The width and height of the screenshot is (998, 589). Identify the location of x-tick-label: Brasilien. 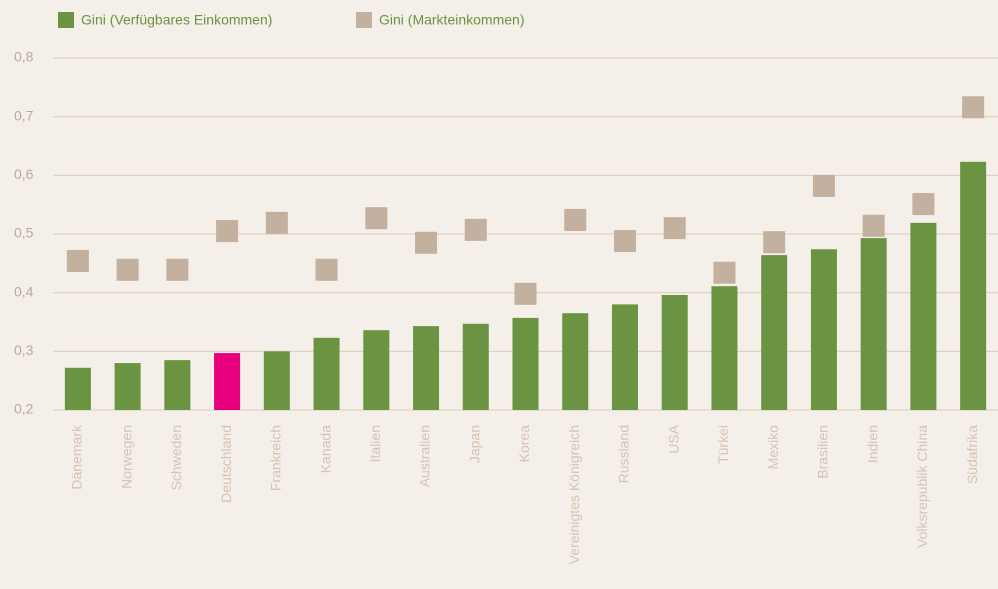
(823, 452).